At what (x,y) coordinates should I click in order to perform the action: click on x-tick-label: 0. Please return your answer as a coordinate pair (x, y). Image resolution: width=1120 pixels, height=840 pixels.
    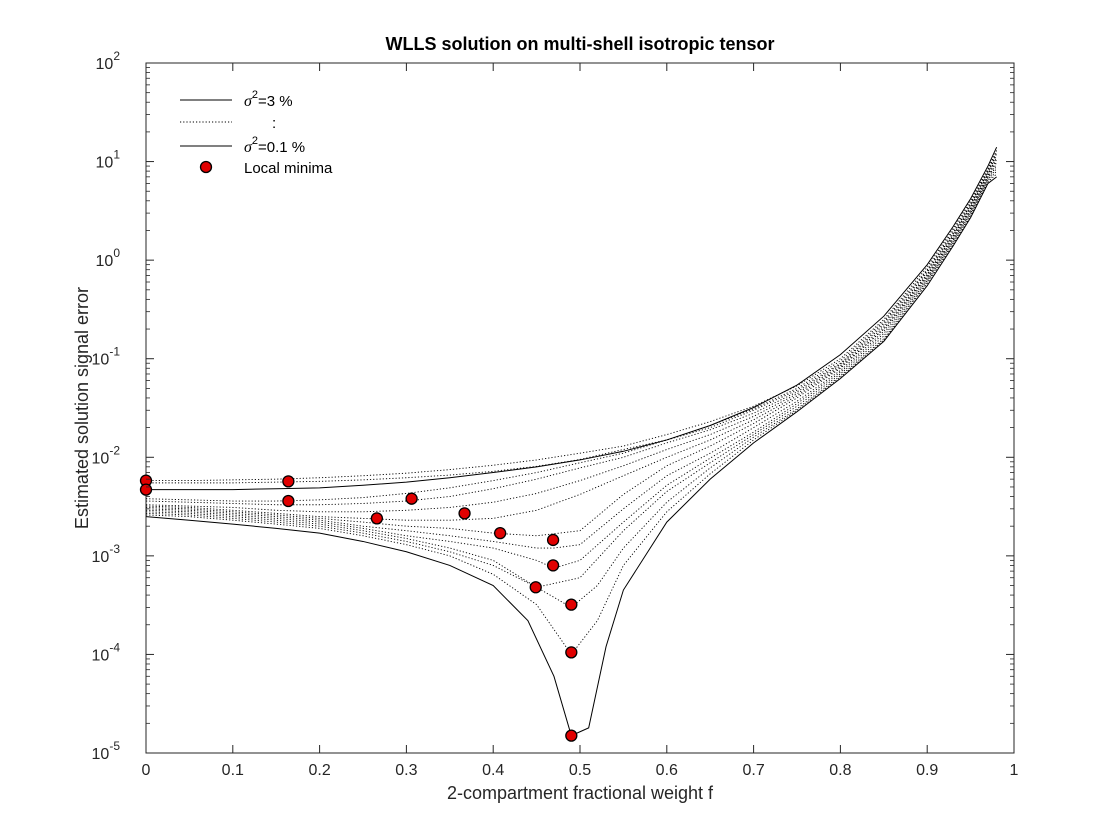
    Looking at the image, I should click on (146, 770).